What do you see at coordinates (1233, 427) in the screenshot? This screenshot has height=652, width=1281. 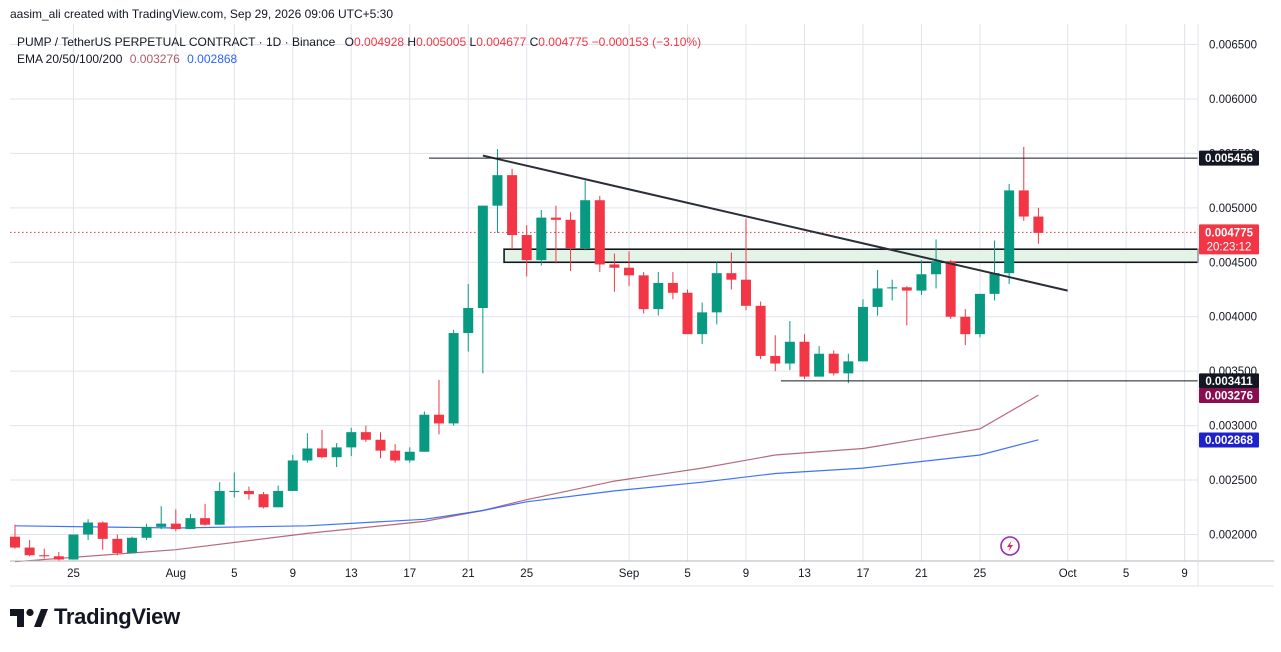 I see `y-tick-label: 0.003000` at bounding box center [1233, 427].